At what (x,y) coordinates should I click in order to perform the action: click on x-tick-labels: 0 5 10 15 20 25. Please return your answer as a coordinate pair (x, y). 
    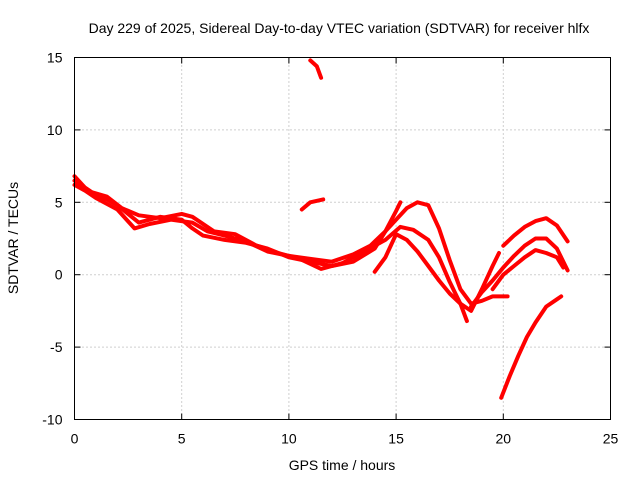
    Looking at the image, I should click on (345, 439).